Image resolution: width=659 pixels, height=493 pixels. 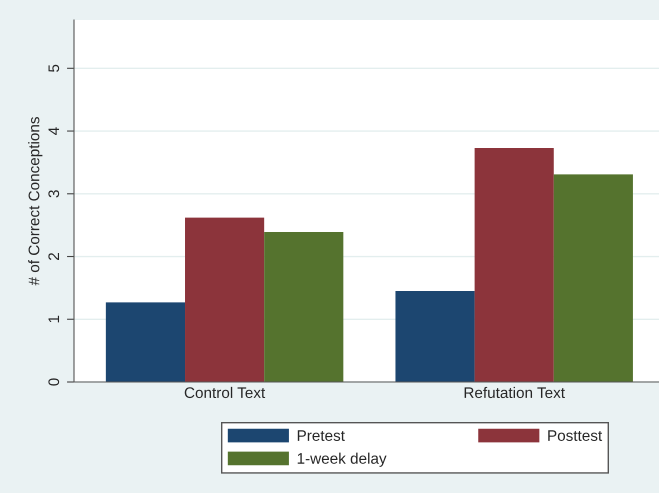 I want to click on legend-label: Posttest, so click(x=575, y=435).